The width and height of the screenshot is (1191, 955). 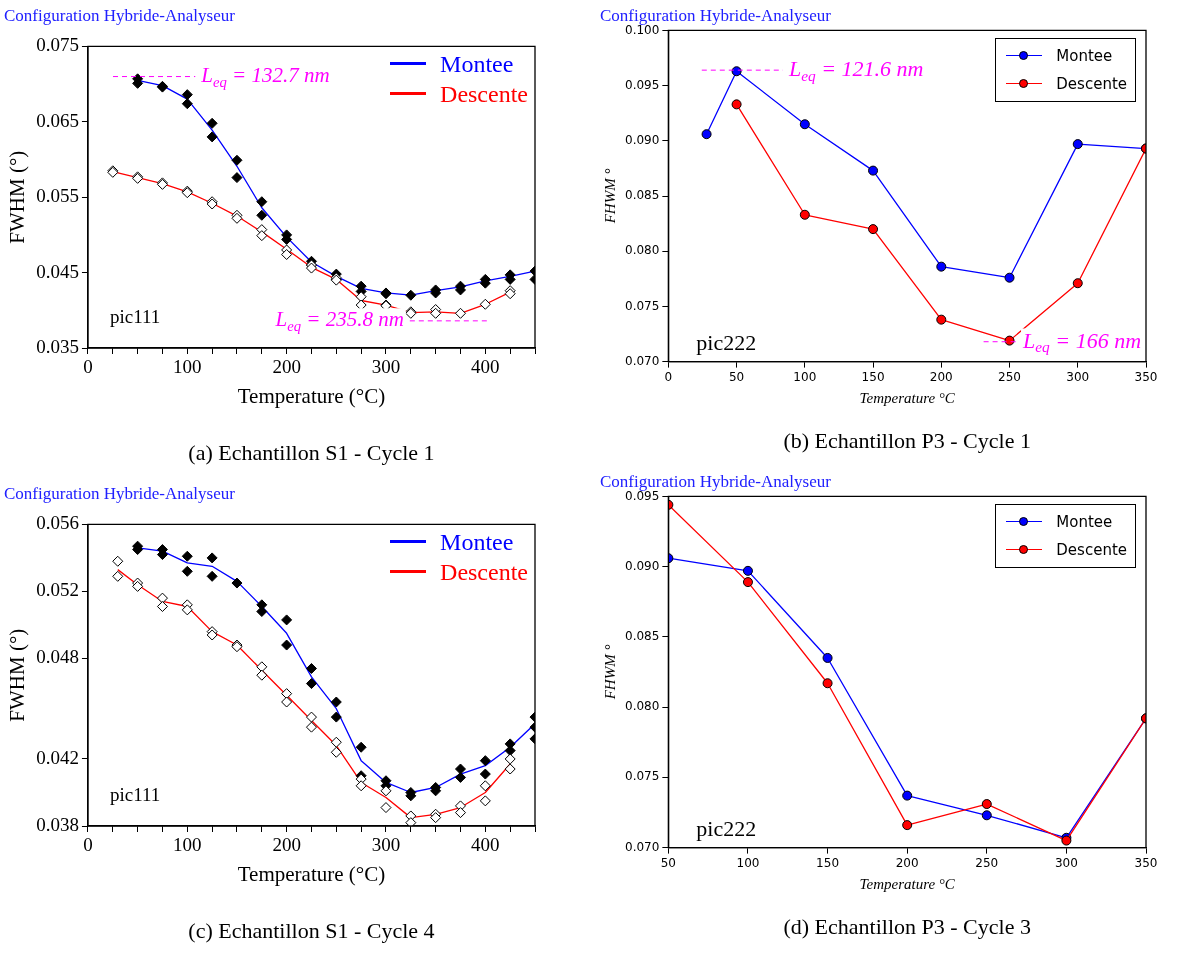 What do you see at coordinates (57, 346) in the screenshot?
I see `y-tick-label: 0.035` at bounding box center [57, 346].